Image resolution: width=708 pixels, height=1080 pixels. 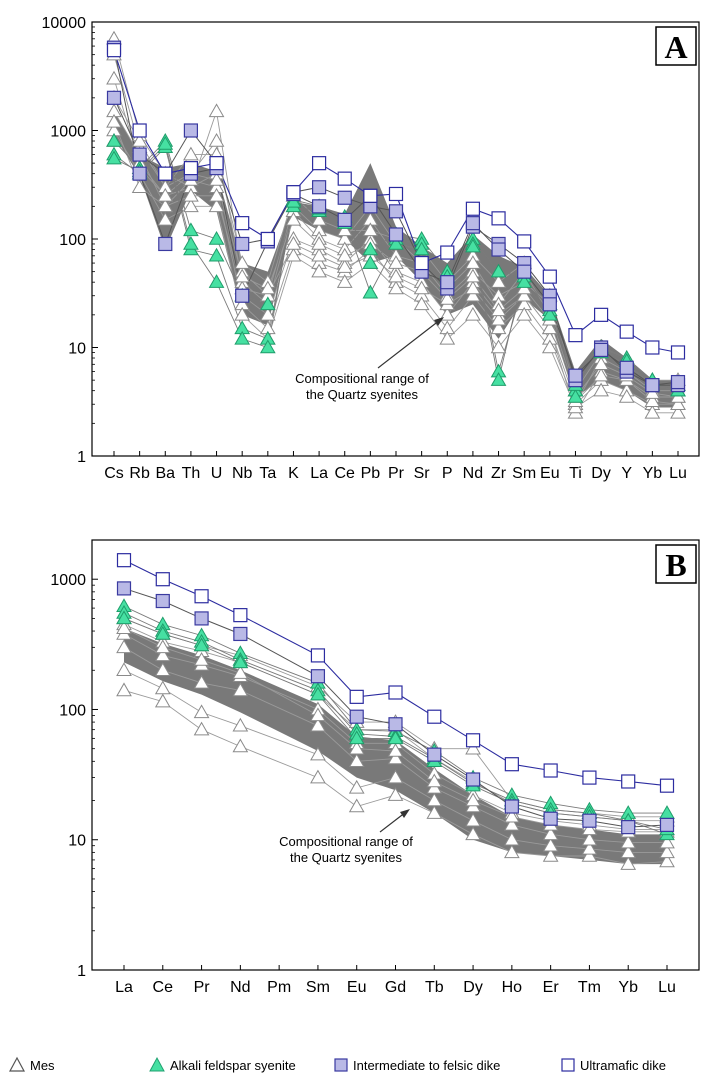 What do you see at coordinates (318, 987) in the screenshot?
I see `x-tick-label-sm: Sm` at bounding box center [318, 987].